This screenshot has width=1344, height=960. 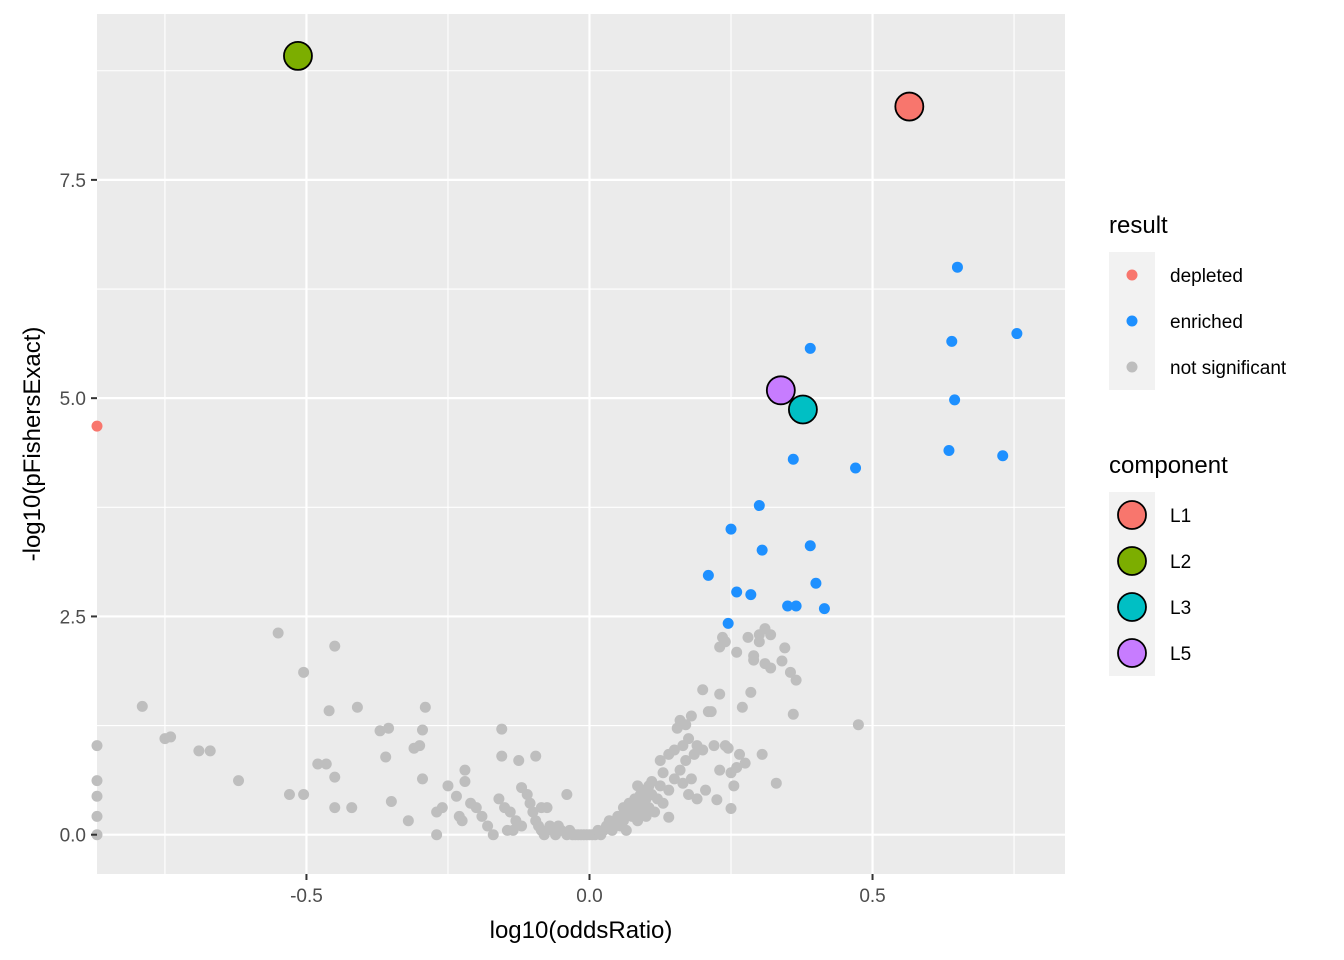 I want to click on legend-result: result depleted enriched not significant, so click(x=1198, y=301).